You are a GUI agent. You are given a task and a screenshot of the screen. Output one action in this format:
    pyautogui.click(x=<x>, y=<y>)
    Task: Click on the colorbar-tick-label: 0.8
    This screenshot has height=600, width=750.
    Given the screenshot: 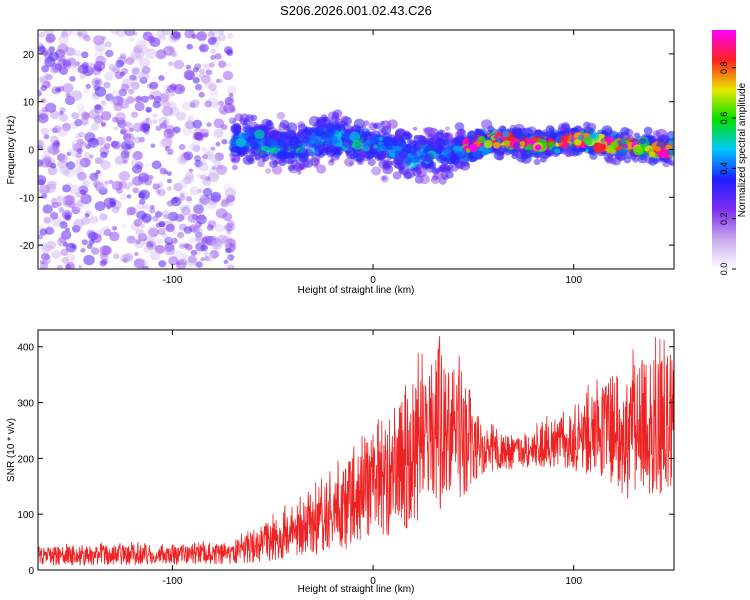 What is the action you would take?
    pyautogui.click(x=724, y=67)
    